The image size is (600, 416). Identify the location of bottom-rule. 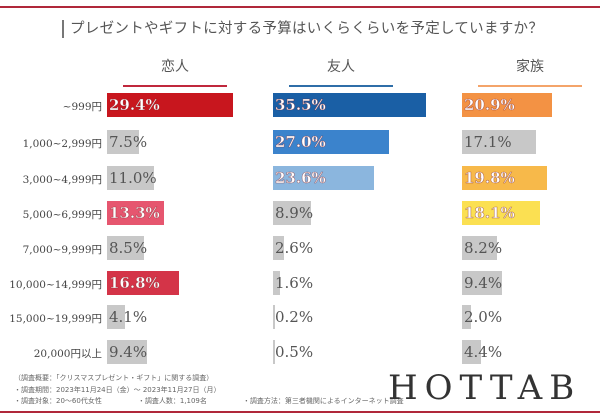
(300, 412).